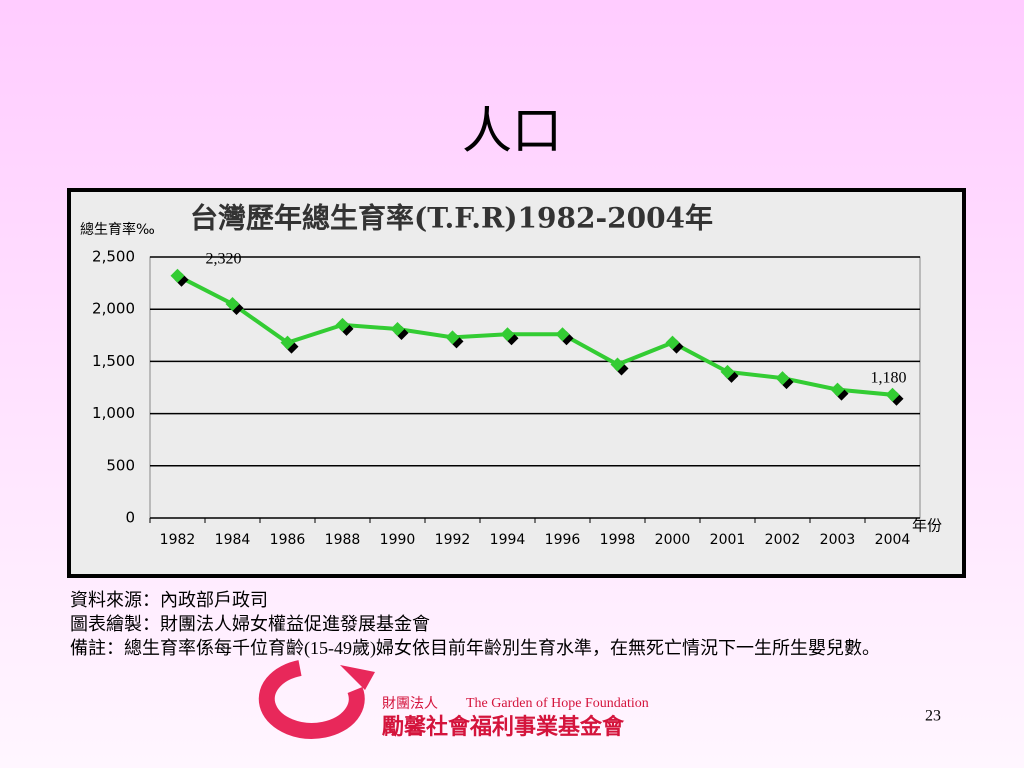  I want to click on y-tick-label: 1,500, so click(113, 361).